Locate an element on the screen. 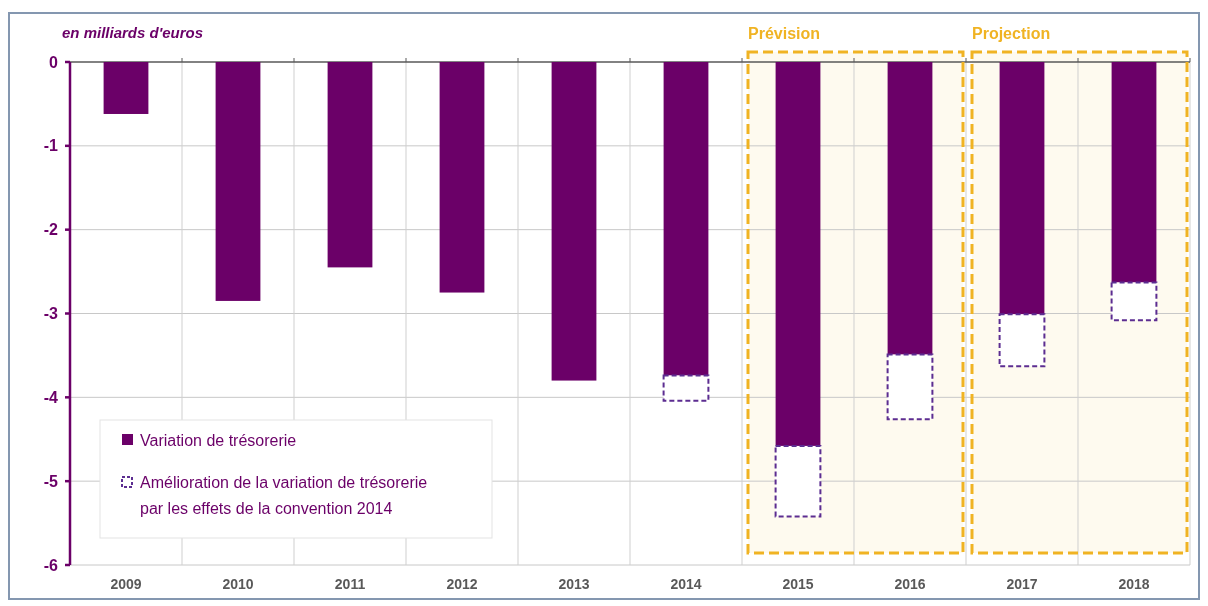 The height and width of the screenshot is (606, 1208). x-tick-label: 2018 is located at coordinates (1134, 584).